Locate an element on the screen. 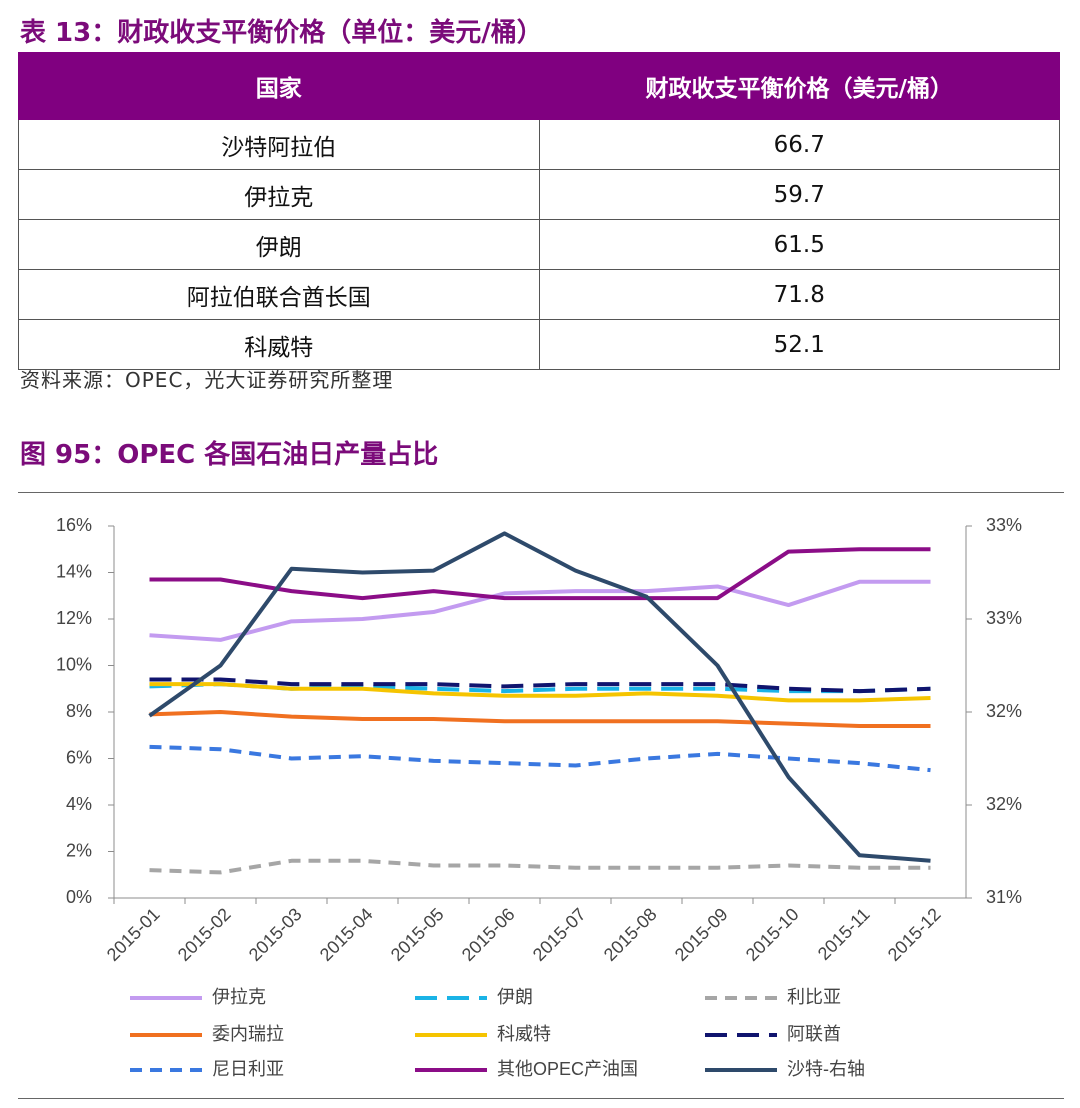  table-cell: 59.7 is located at coordinates (799, 194).